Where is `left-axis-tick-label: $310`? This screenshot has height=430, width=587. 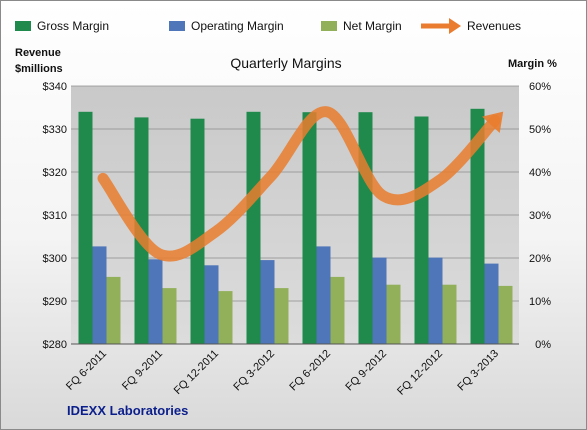 left-axis-tick-label: $310 is located at coordinates (55, 216).